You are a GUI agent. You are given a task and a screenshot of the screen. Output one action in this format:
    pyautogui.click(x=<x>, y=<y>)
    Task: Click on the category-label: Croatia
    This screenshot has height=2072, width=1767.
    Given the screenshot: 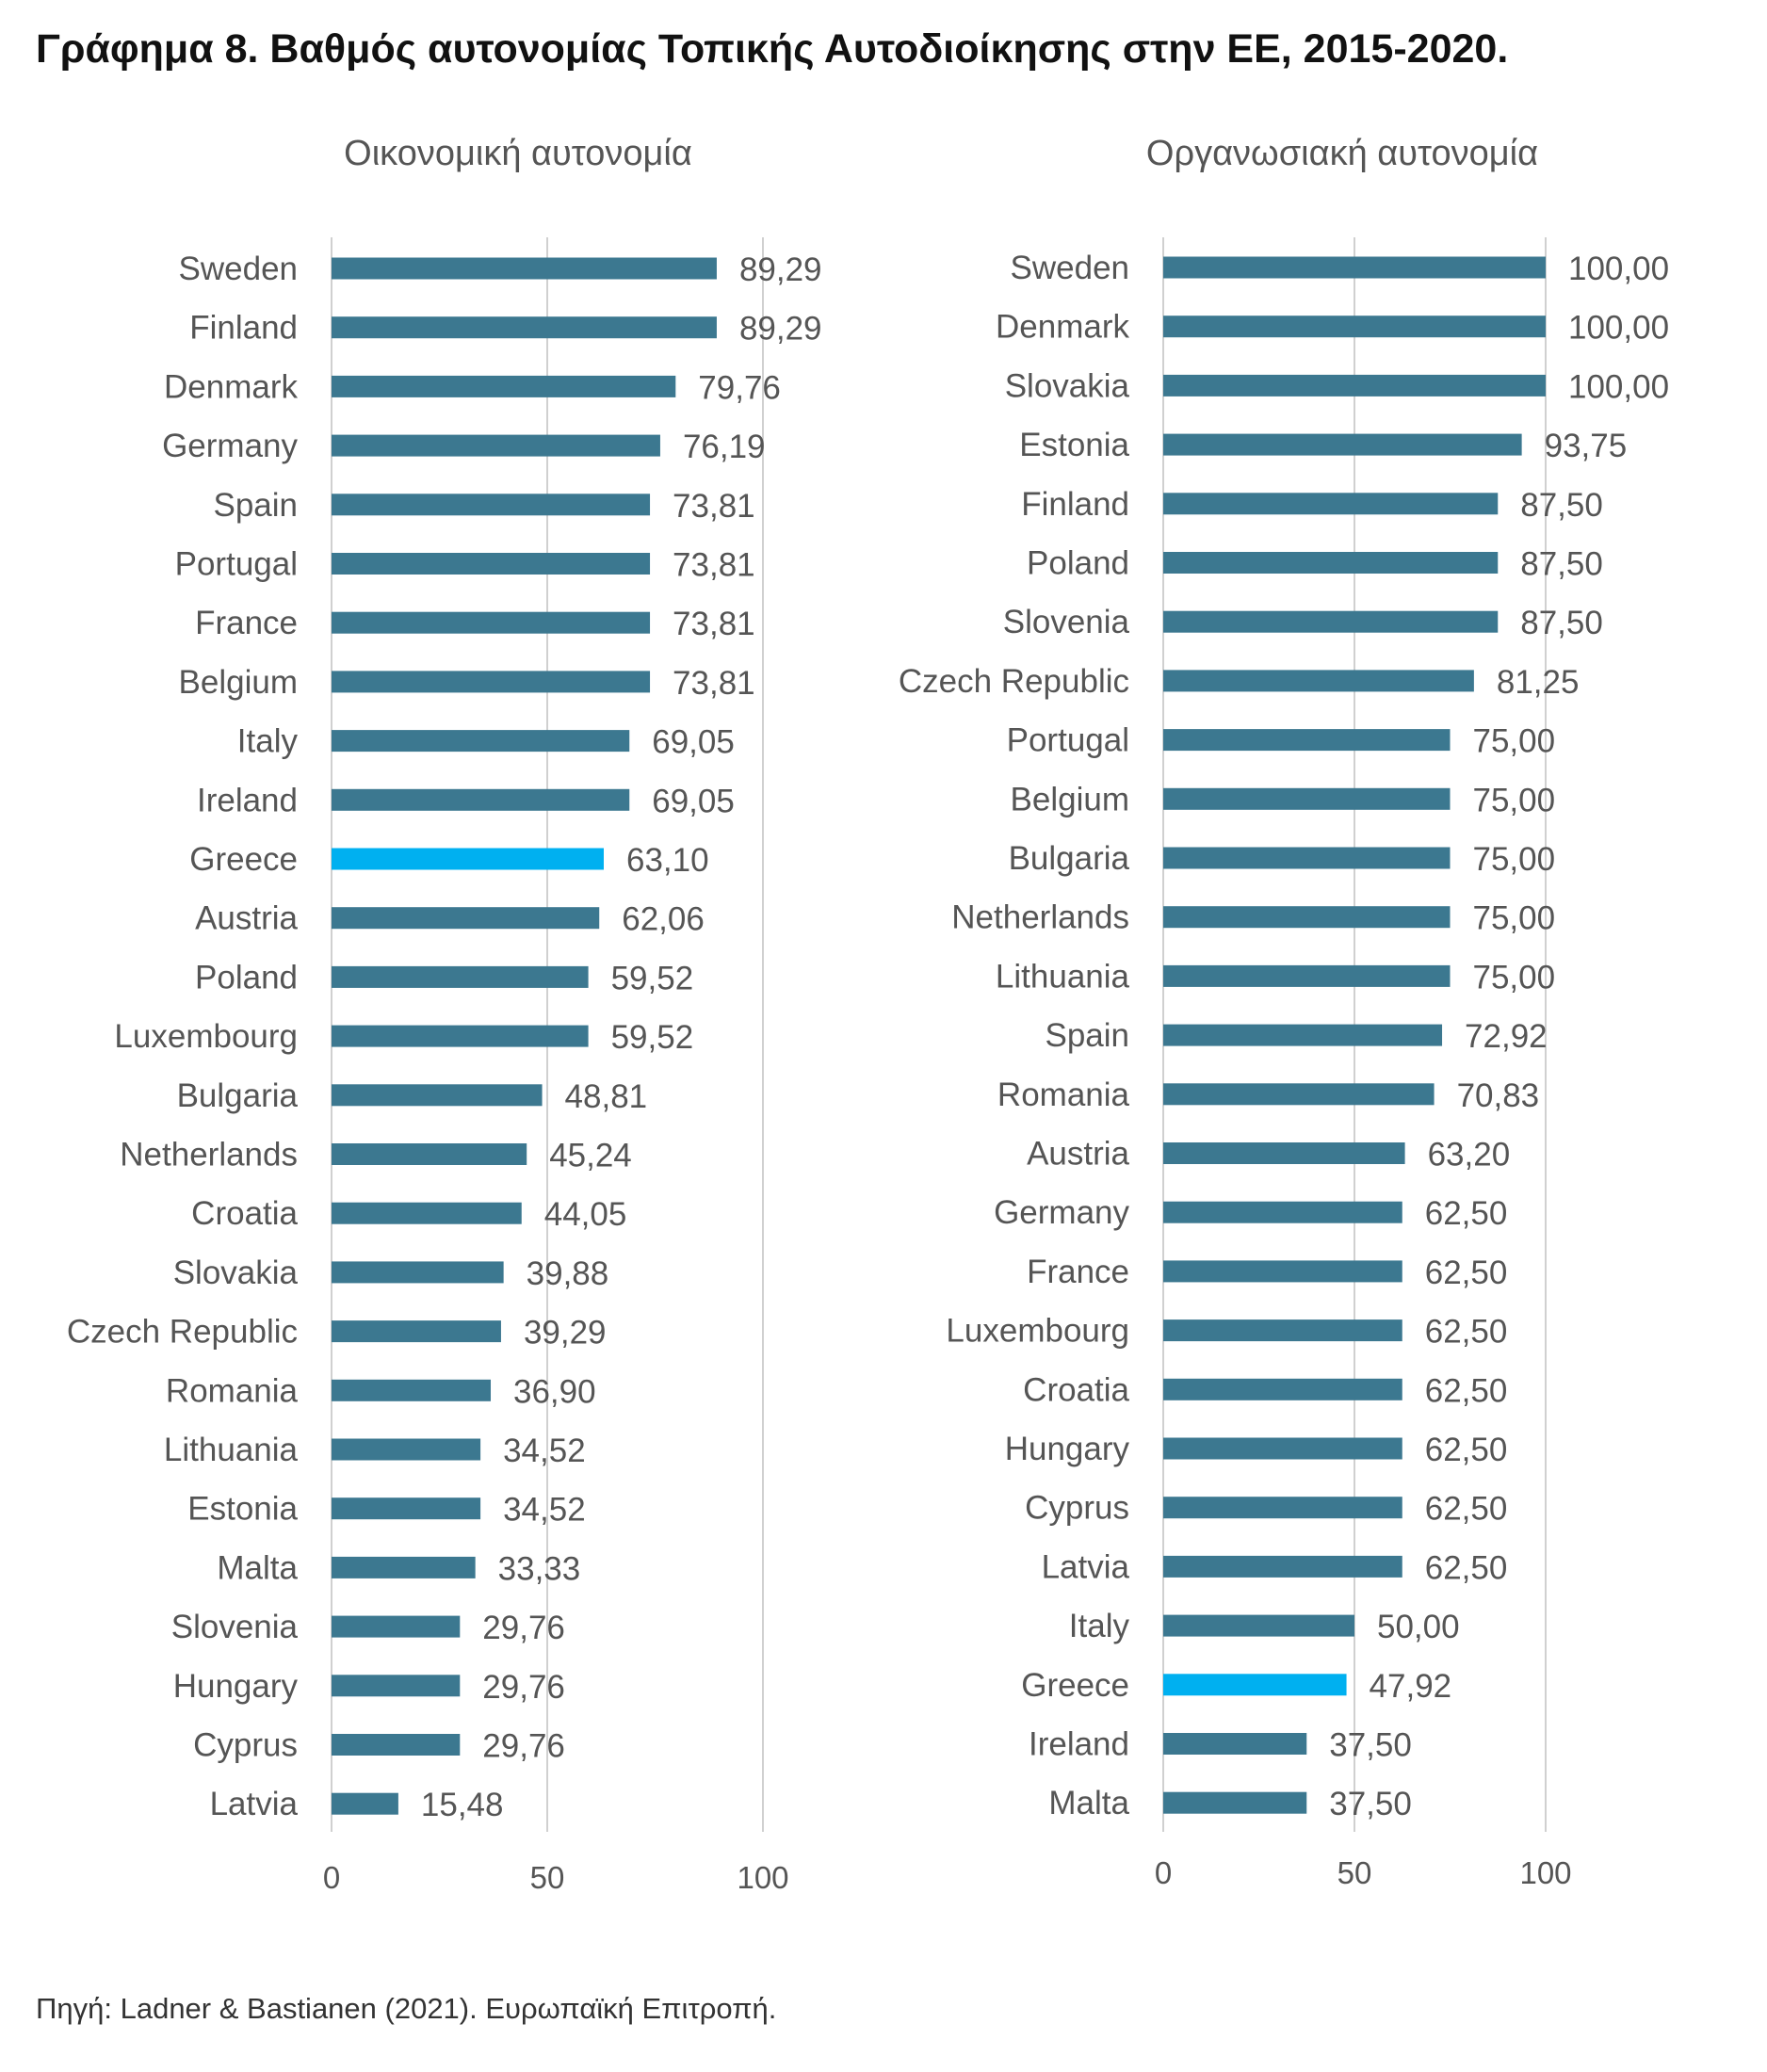 What is the action you would take?
    pyautogui.click(x=1076, y=1389)
    